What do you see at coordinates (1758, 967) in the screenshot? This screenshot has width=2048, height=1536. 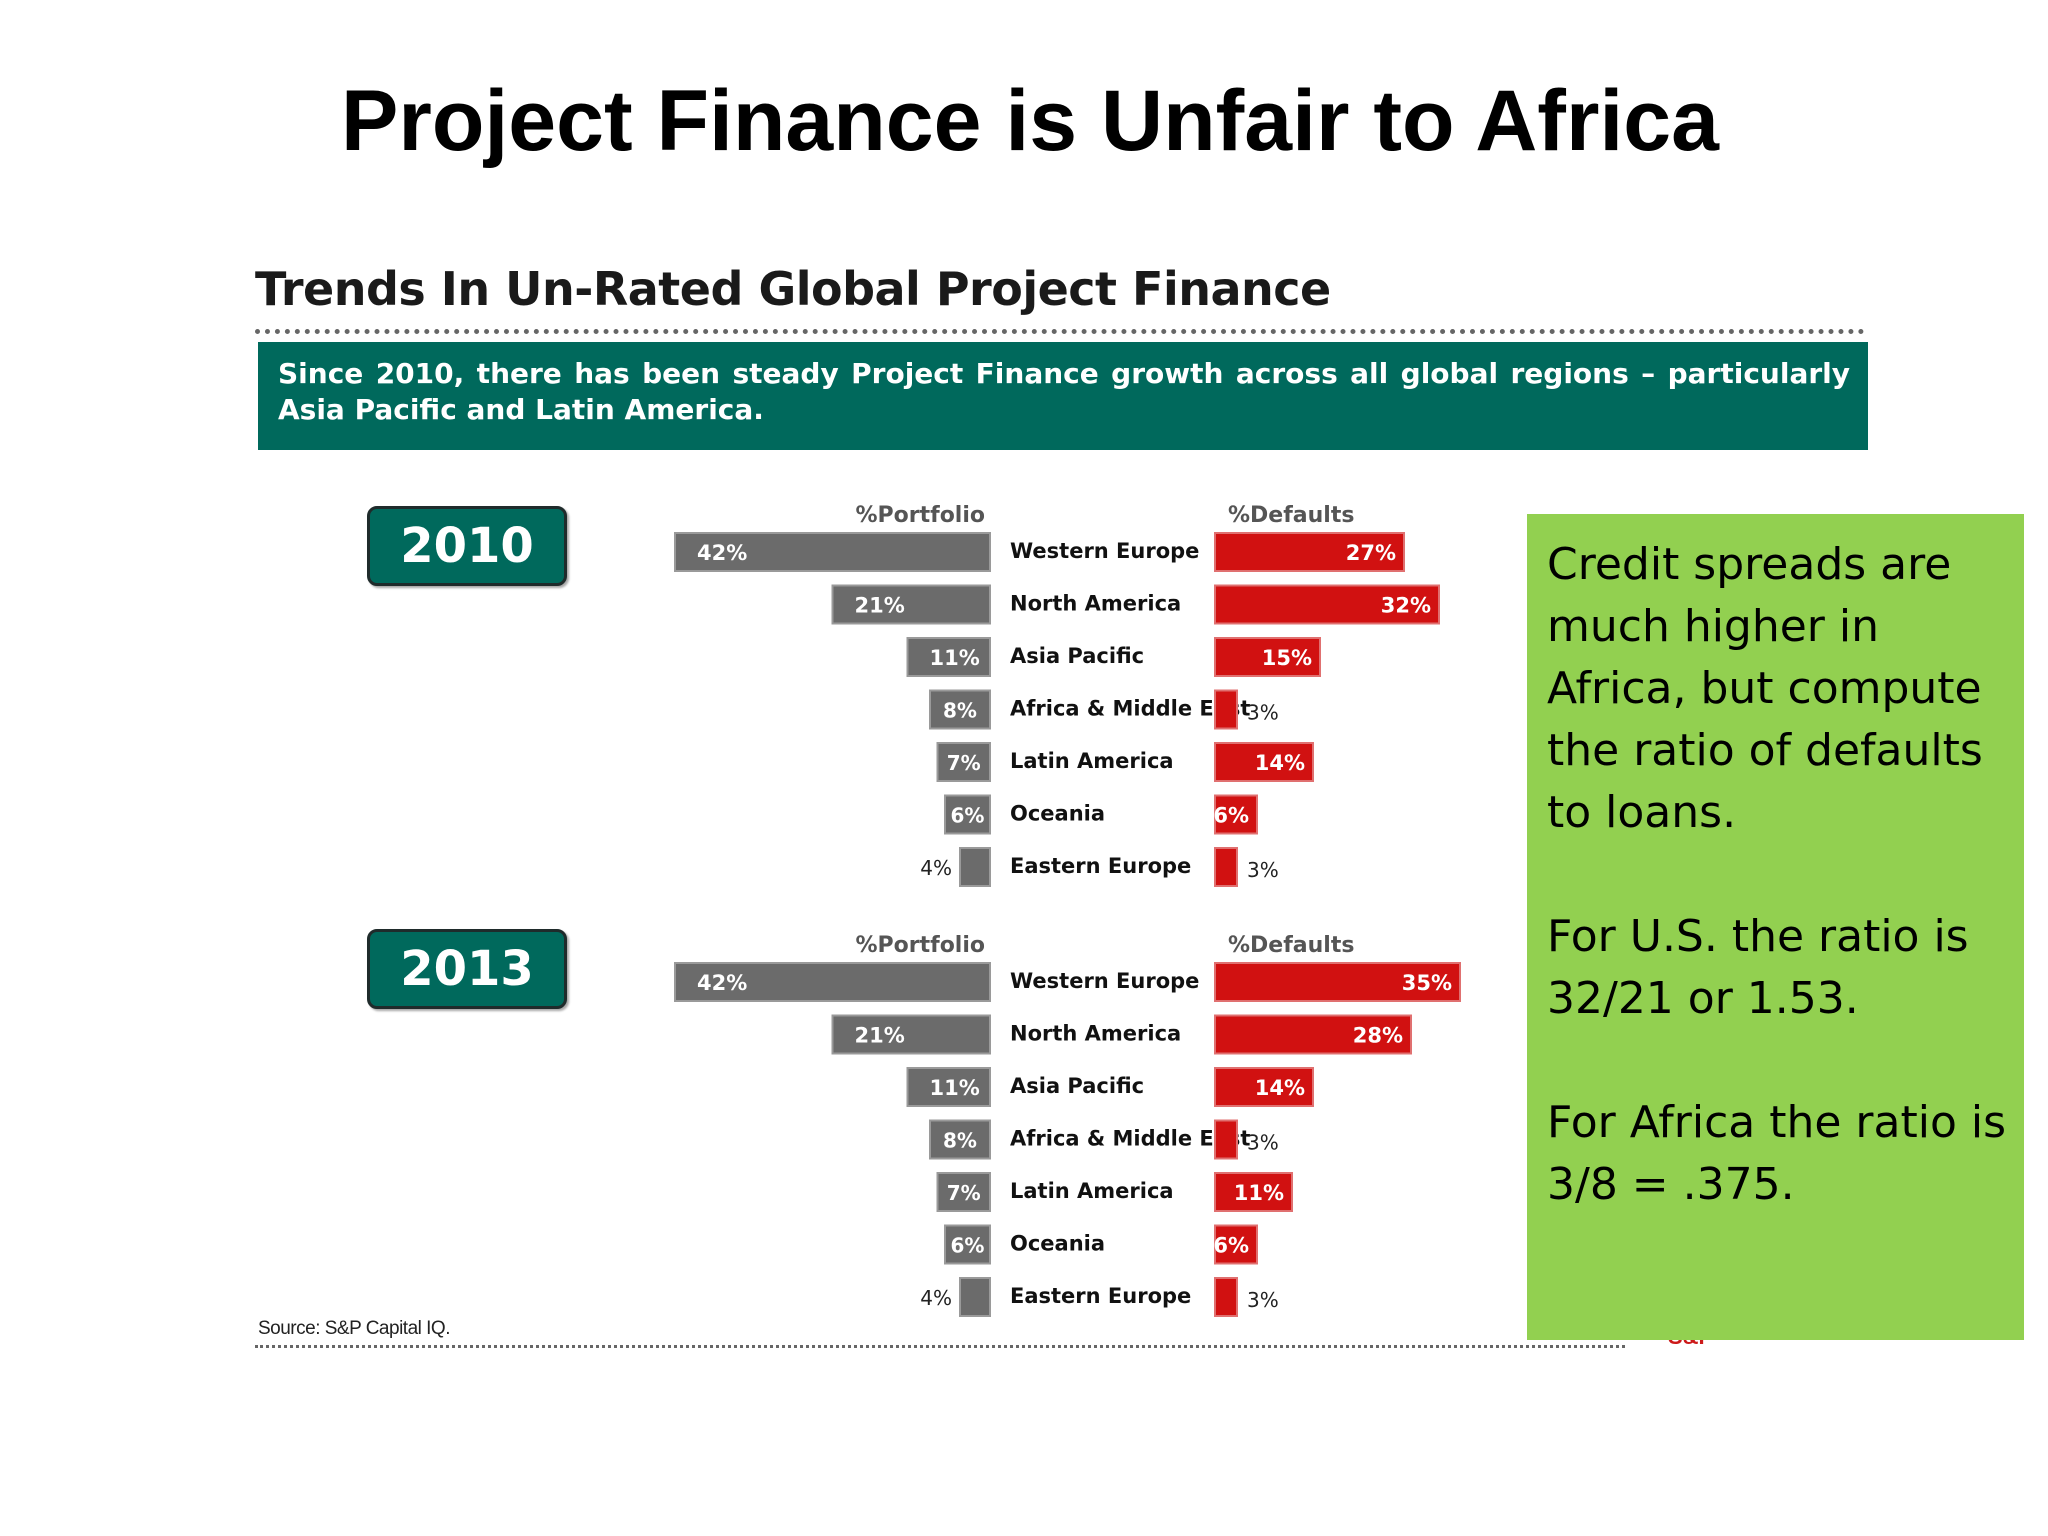 I see `commentary-paragraph-2: For U.S. the ratio is 32/21 or 1.53.` at bounding box center [1758, 967].